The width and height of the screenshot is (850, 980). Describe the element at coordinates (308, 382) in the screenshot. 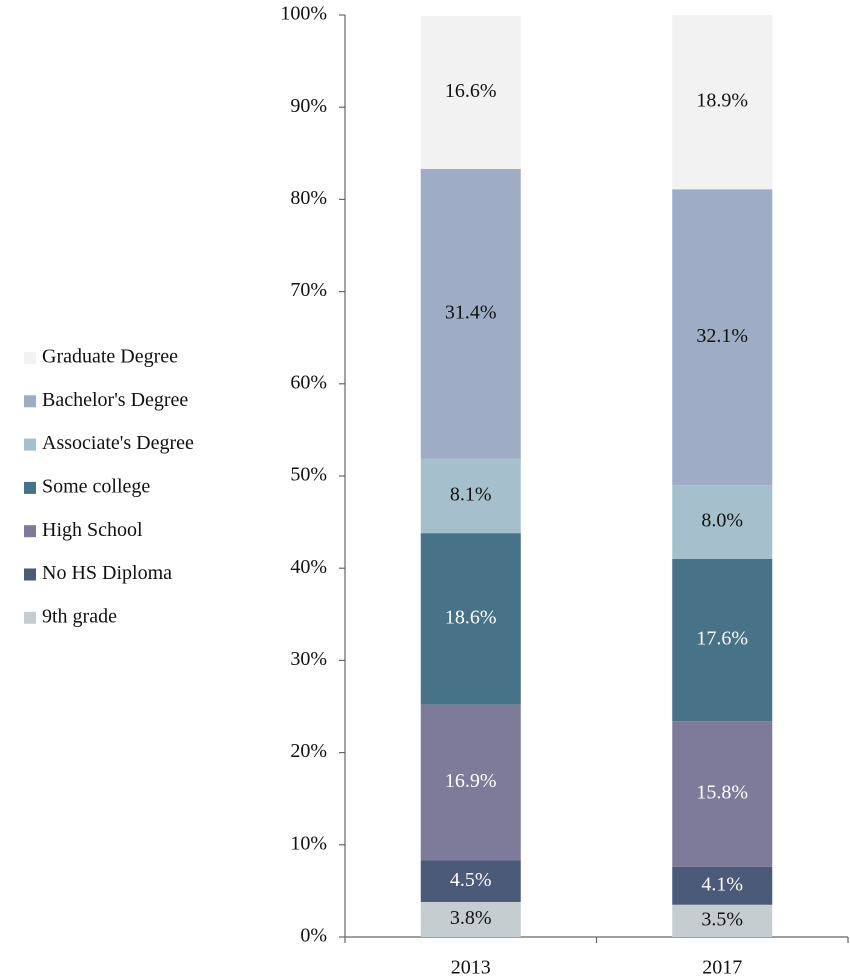

I see `y-tick-label: 60%` at that location.